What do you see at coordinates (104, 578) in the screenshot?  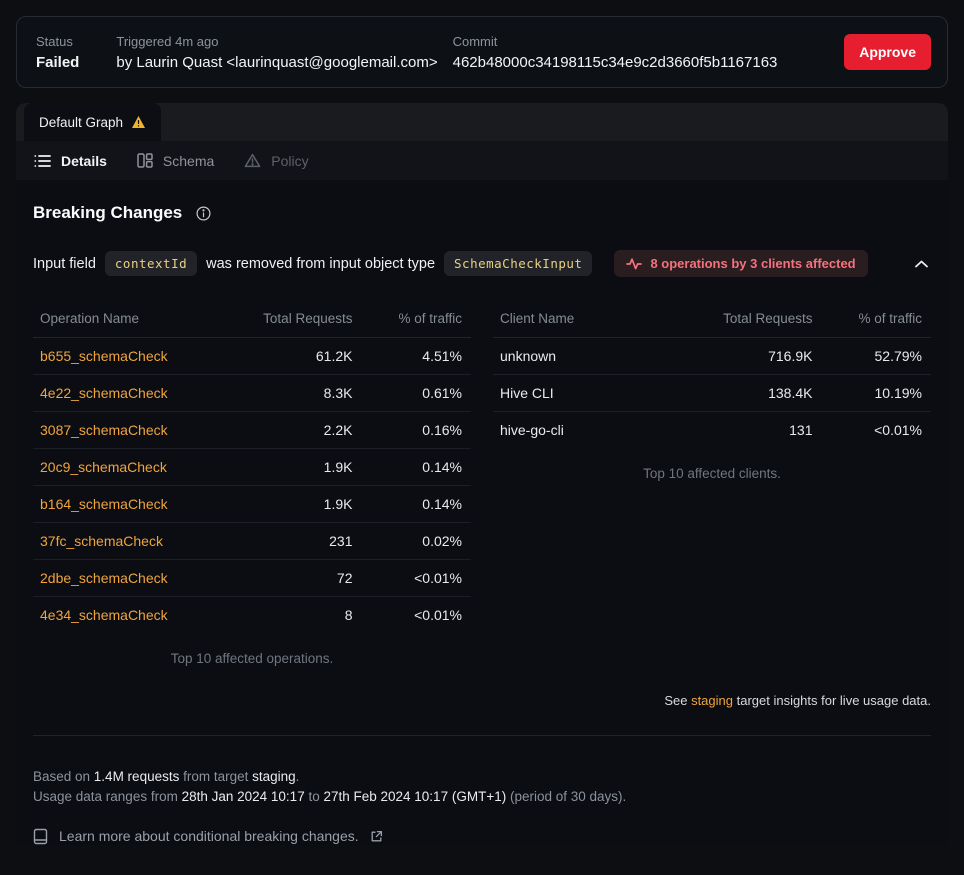 I see `operation-link: 2dbe_schemaCheck` at bounding box center [104, 578].